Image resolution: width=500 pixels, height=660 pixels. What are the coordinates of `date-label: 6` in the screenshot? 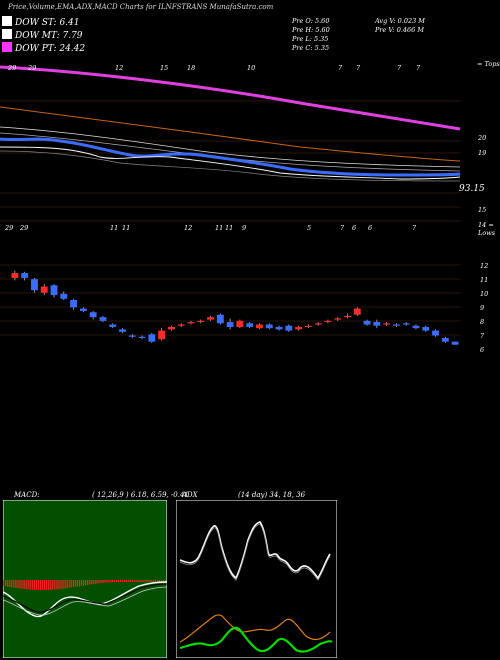 It's located at (370, 228).